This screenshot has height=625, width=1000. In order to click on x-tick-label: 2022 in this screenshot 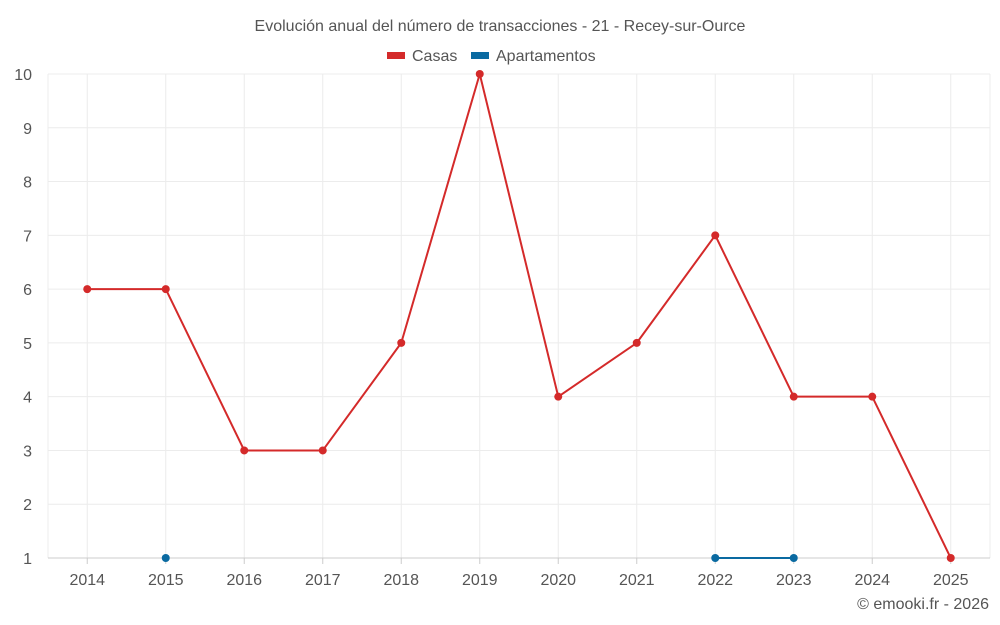, I will do `click(715, 580)`.